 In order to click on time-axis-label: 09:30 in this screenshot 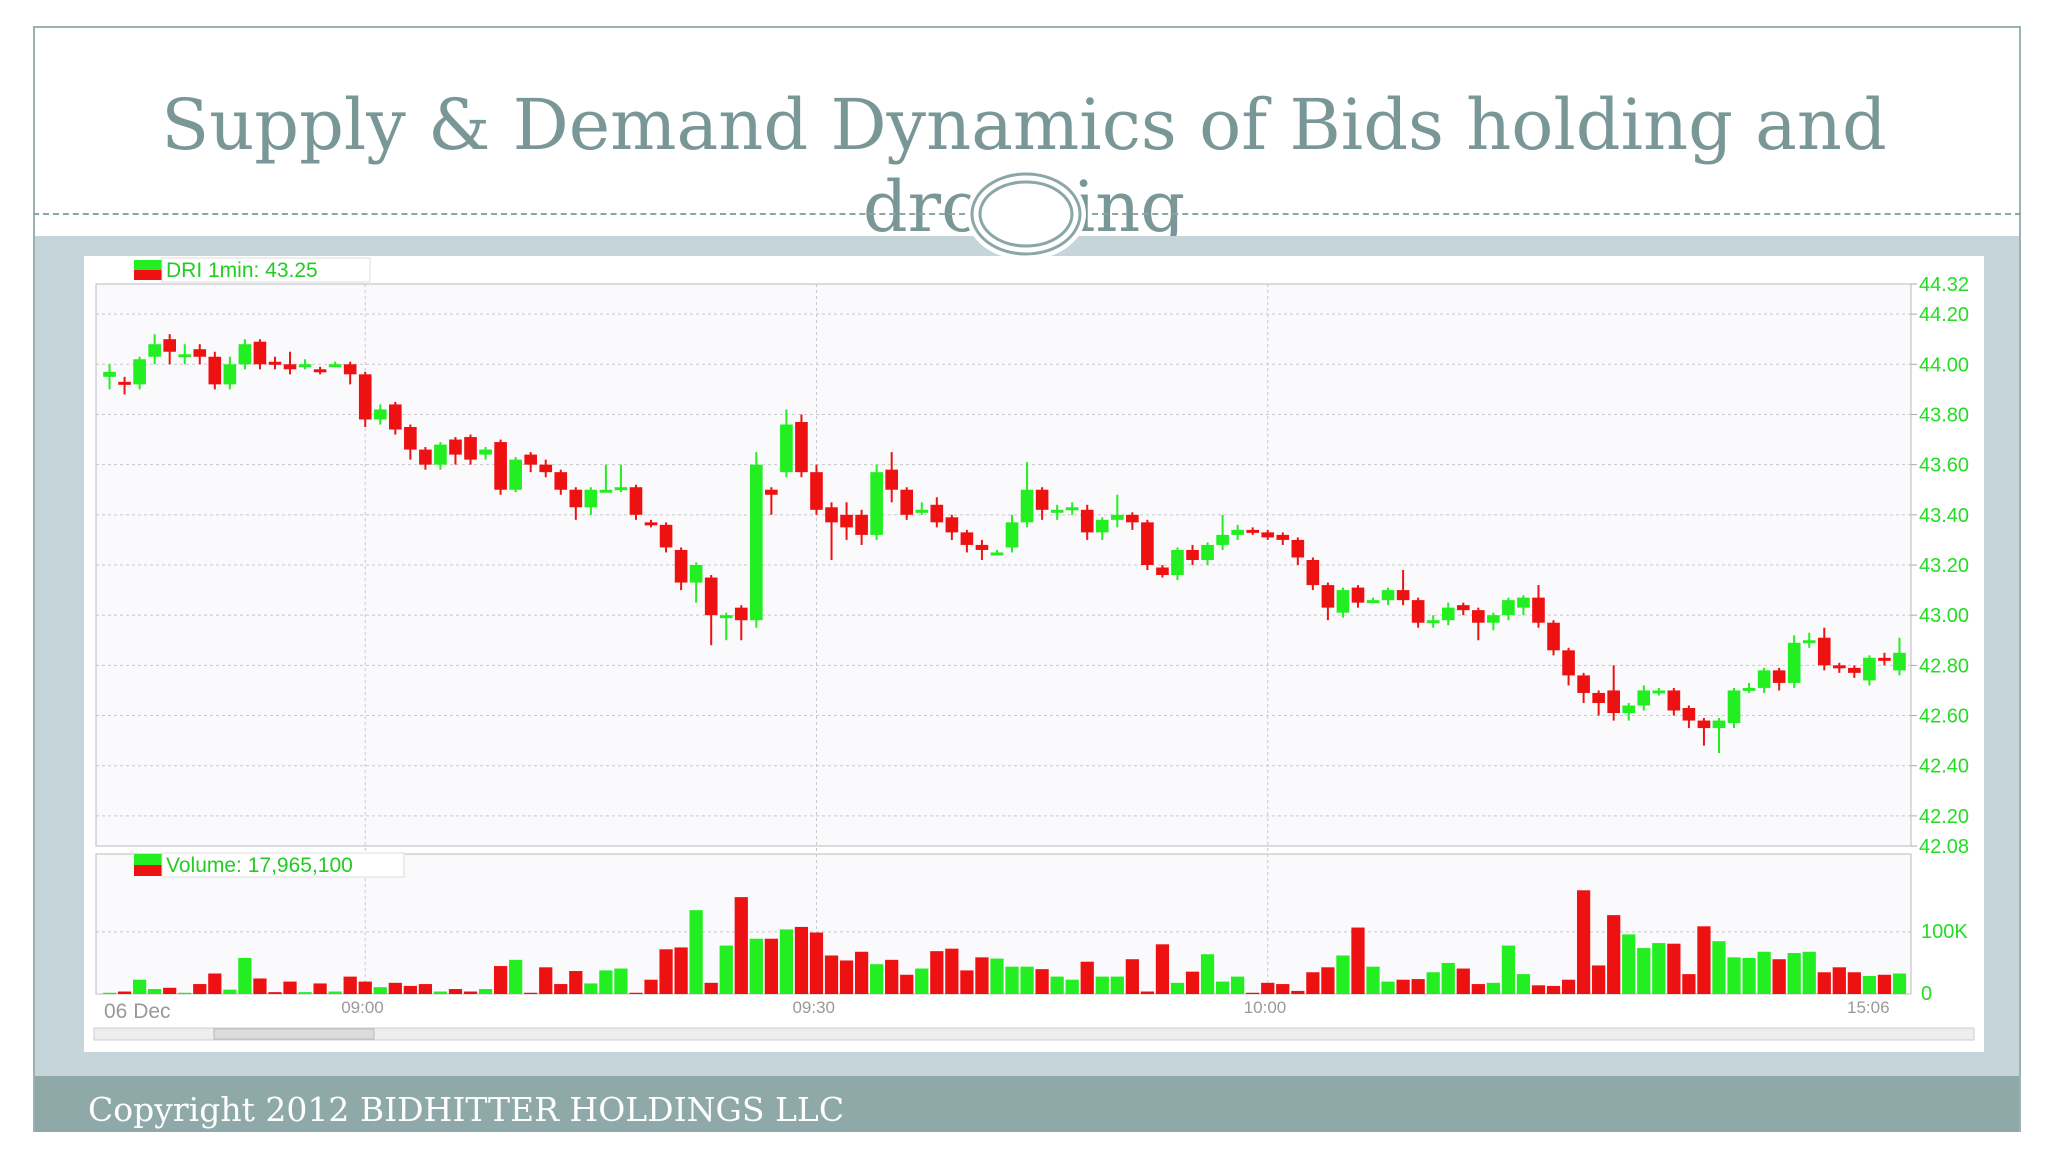, I will do `click(813, 1007)`.